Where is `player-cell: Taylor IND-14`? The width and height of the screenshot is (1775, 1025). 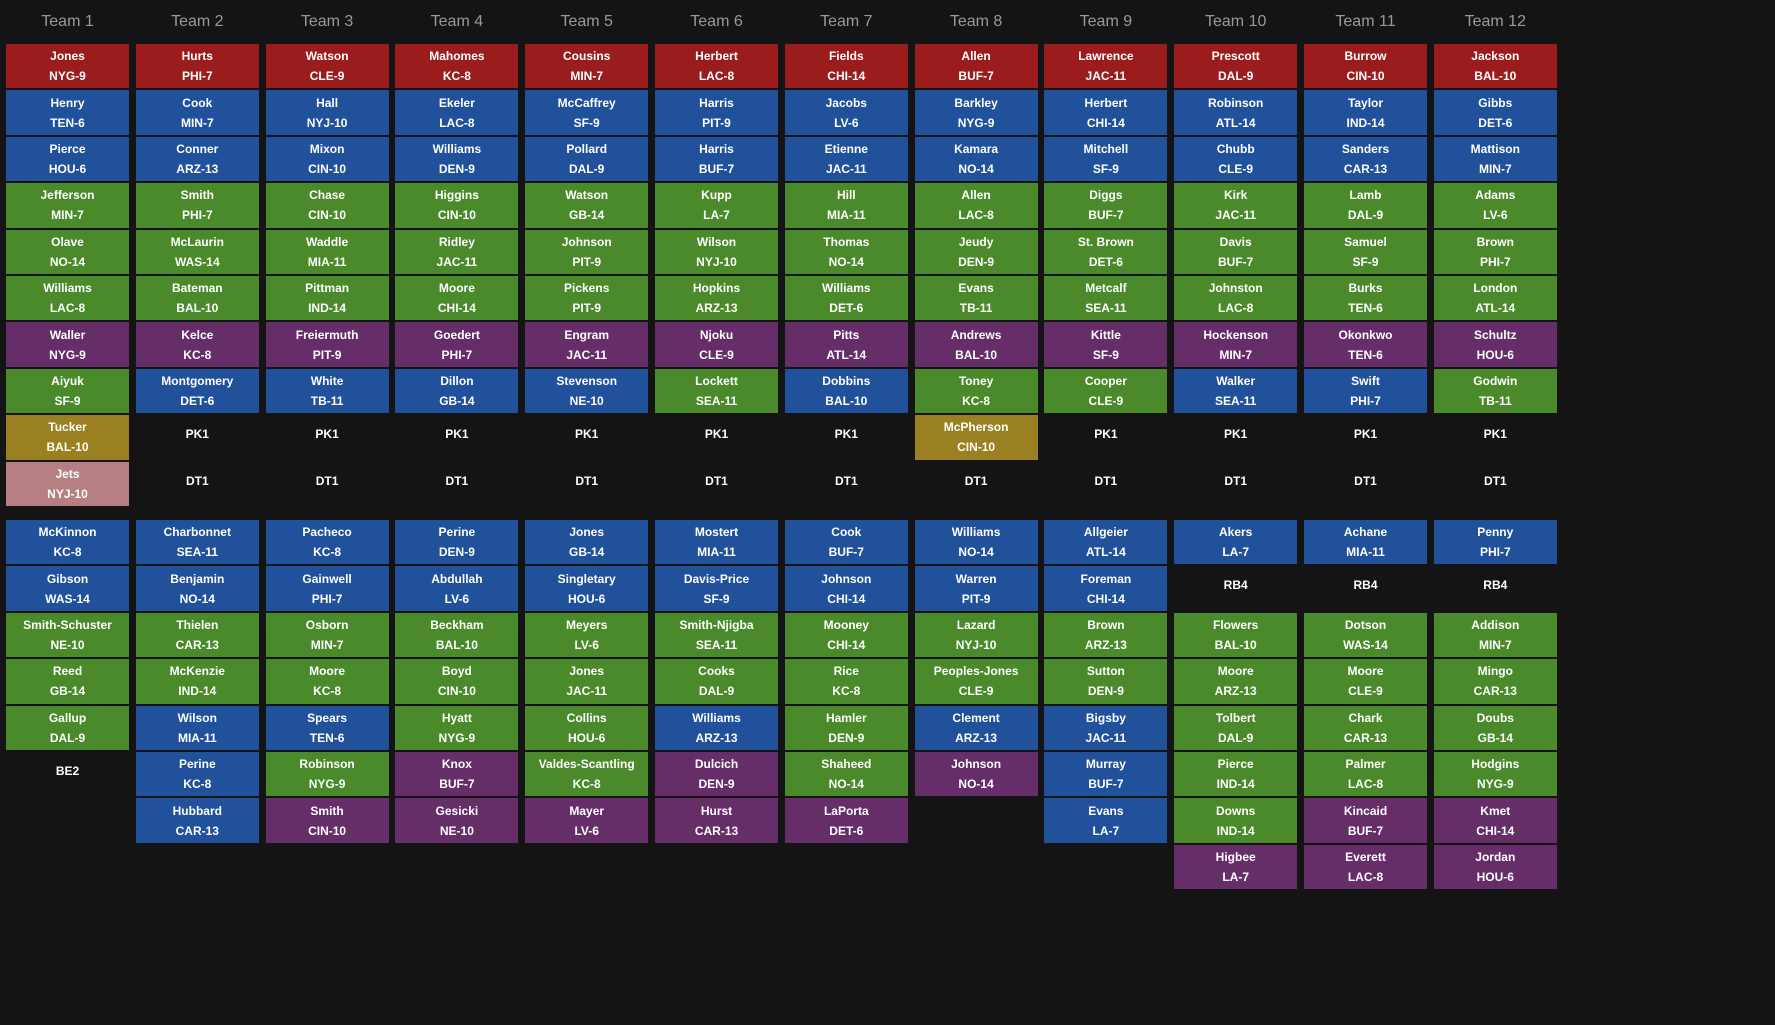
player-cell: Taylor IND-14 is located at coordinates (1365, 112).